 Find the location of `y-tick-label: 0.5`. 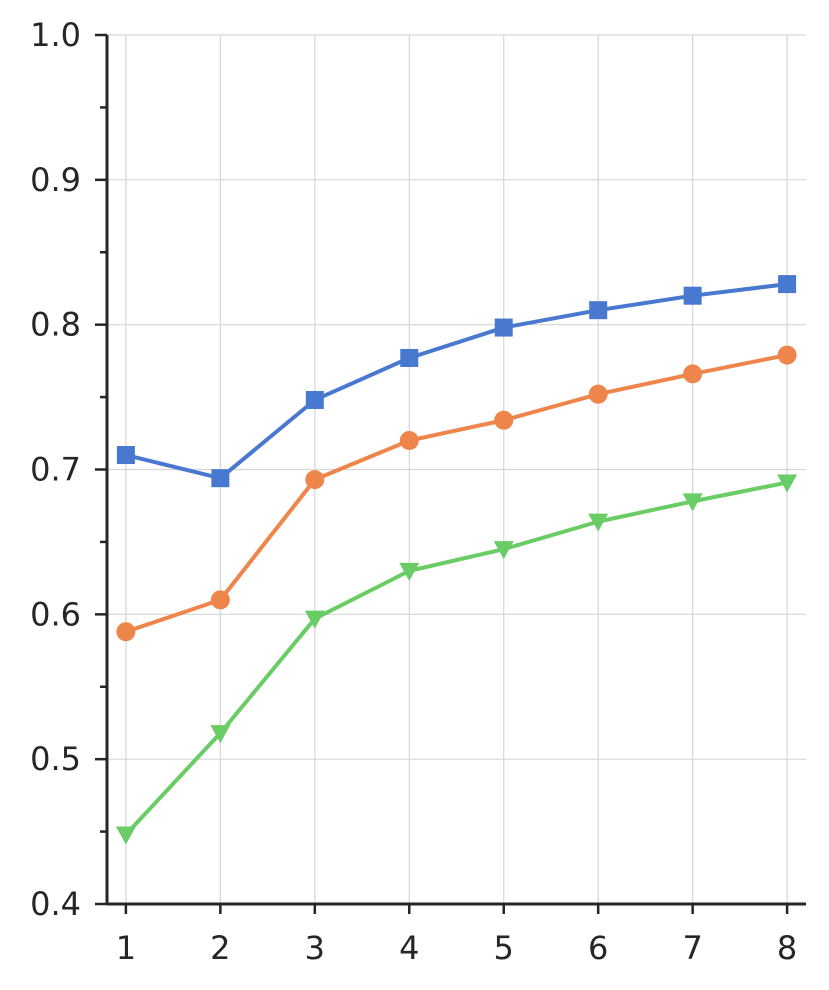

y-tick-label: 0.5 is located at coordinates (55, 759).